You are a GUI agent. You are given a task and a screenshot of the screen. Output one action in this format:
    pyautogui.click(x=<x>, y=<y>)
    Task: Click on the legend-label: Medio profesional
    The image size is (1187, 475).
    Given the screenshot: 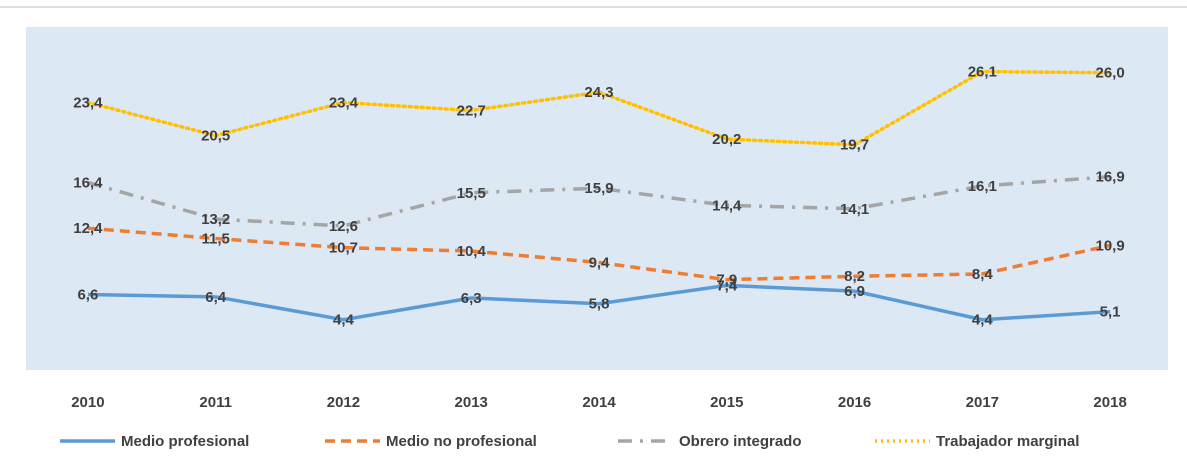 What is the action you would take?
    pyautogui.click(x=185, y=441)
    